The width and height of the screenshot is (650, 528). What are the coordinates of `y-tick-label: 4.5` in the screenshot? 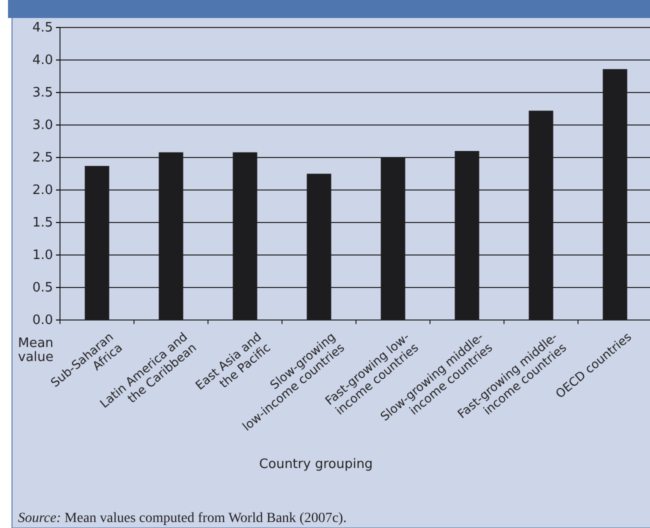 It's located at (42, 28).